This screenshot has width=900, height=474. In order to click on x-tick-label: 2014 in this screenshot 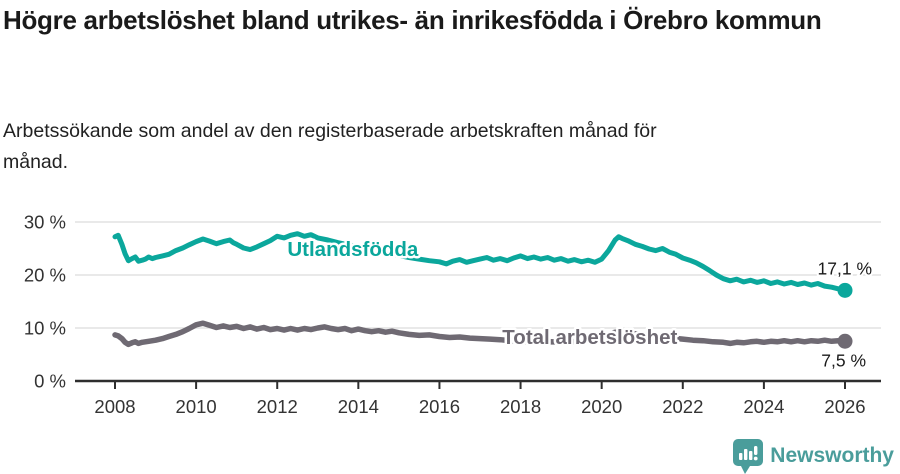, I will do `click(358, 406)`.